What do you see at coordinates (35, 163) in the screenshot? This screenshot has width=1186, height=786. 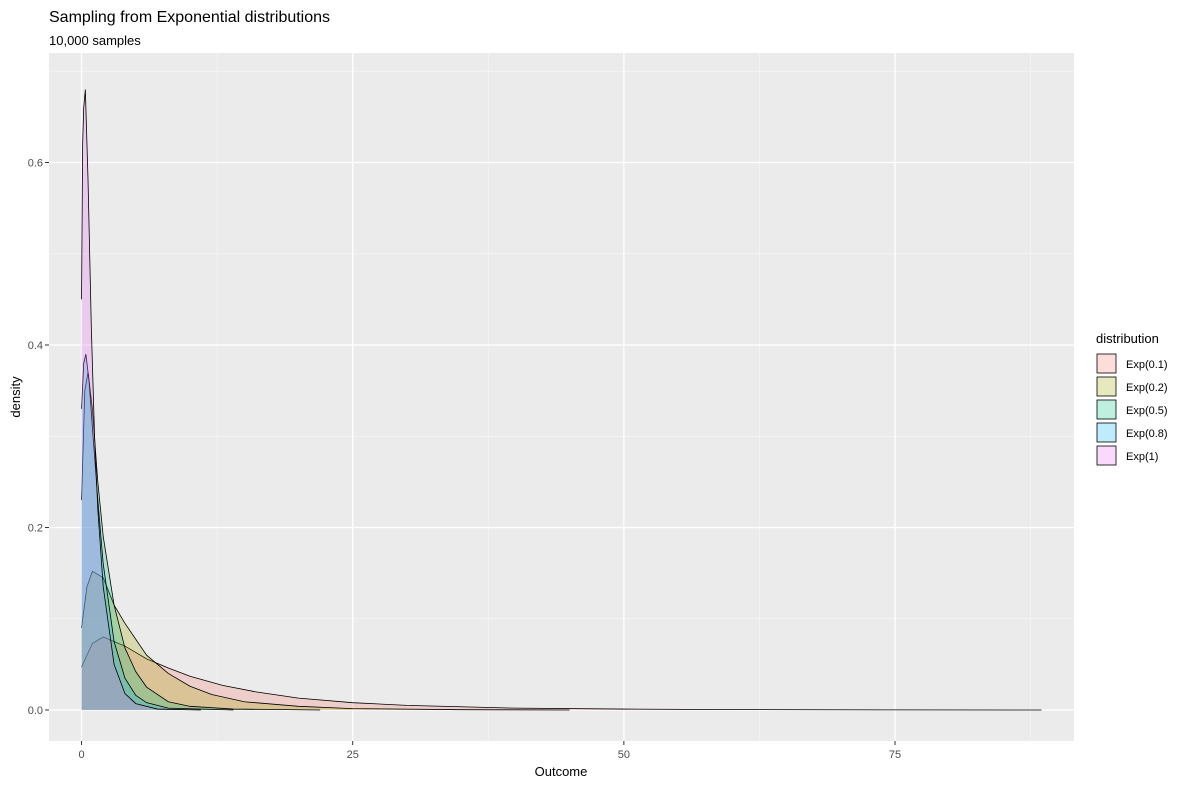 I see `y-tick-label: 0.6` at bounding box center [35, 163].